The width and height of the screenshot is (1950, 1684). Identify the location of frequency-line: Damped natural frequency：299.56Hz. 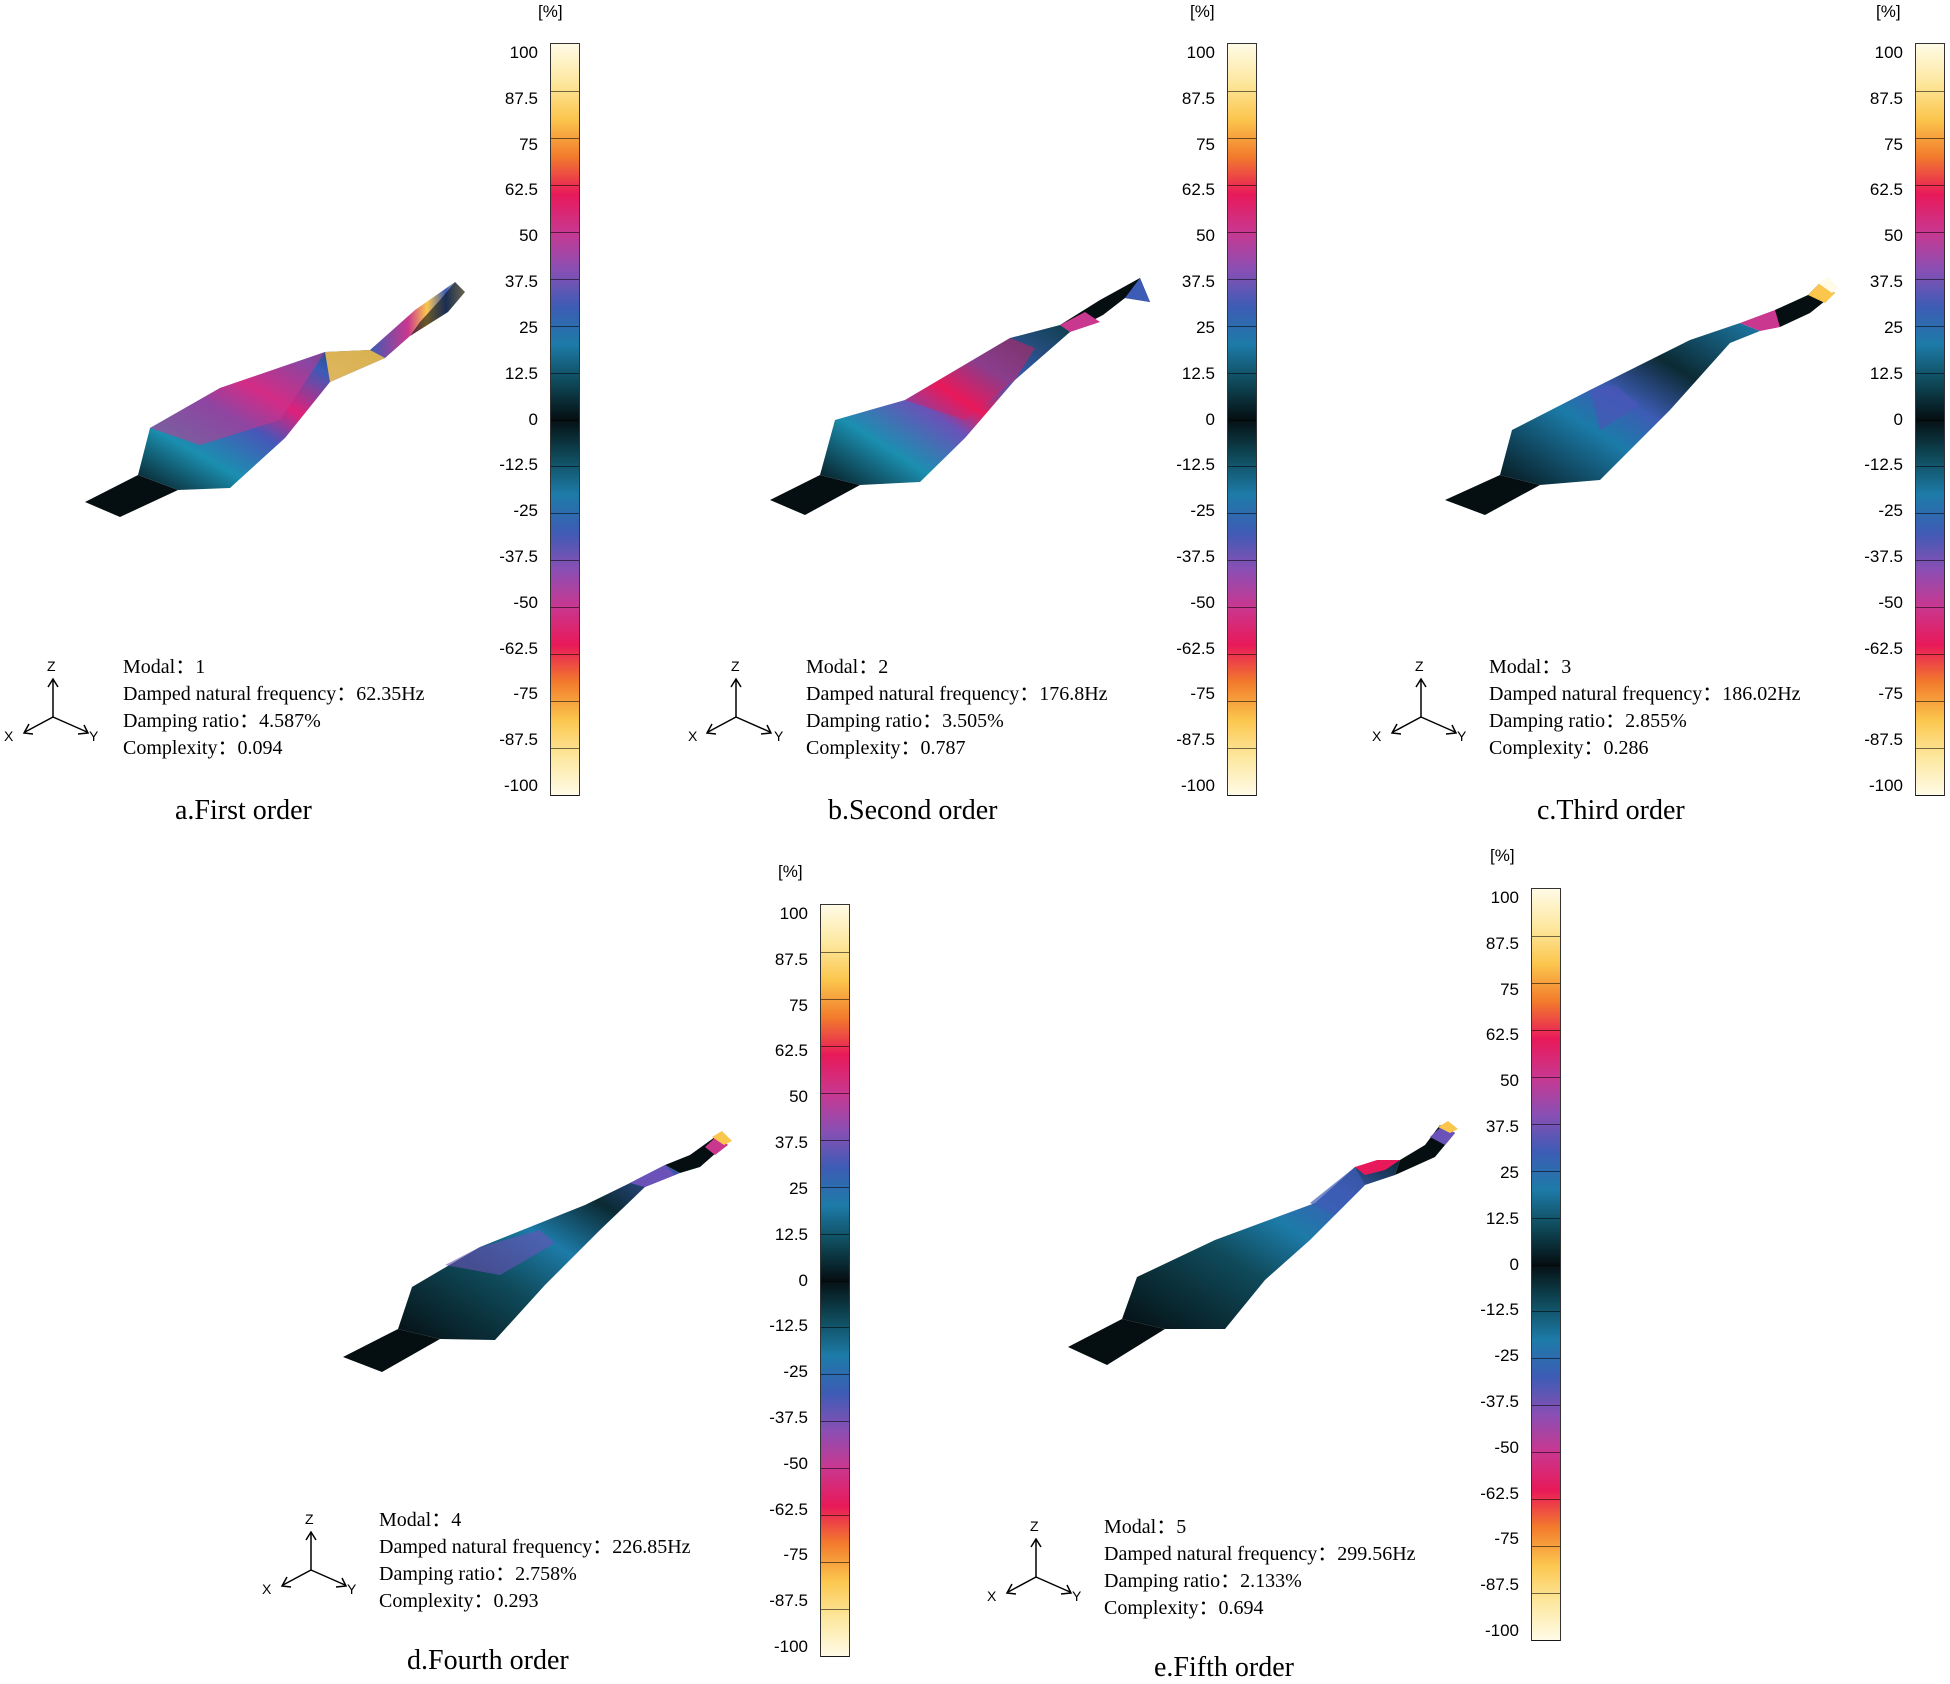
(1260, 1554).